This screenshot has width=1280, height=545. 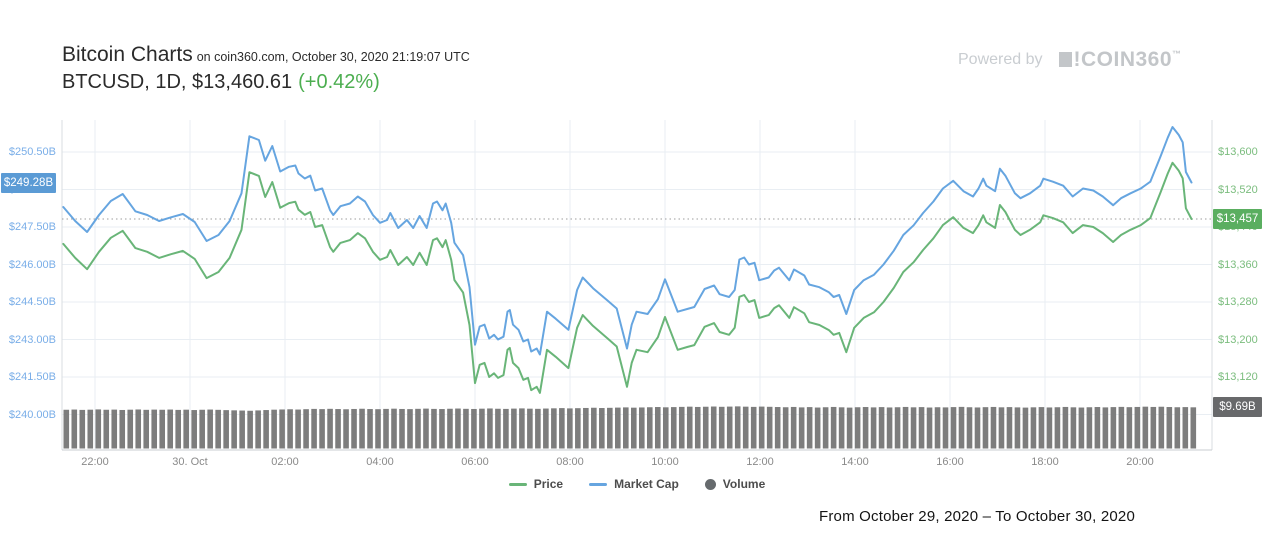 What do you see at coordinates (1000, 59) in the screenshot?
I see `powered-by-label: Powered by` at bounding box center [1000, 59].